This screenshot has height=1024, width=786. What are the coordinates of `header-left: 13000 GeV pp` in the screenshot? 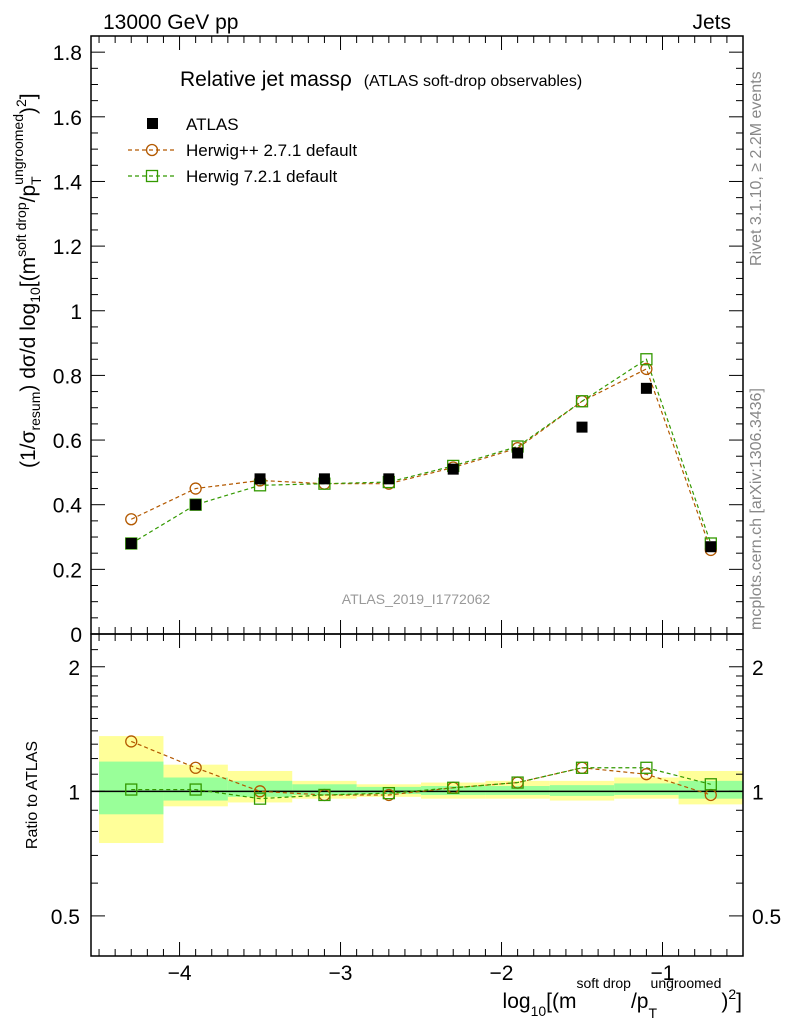 It's located at (170, 22).